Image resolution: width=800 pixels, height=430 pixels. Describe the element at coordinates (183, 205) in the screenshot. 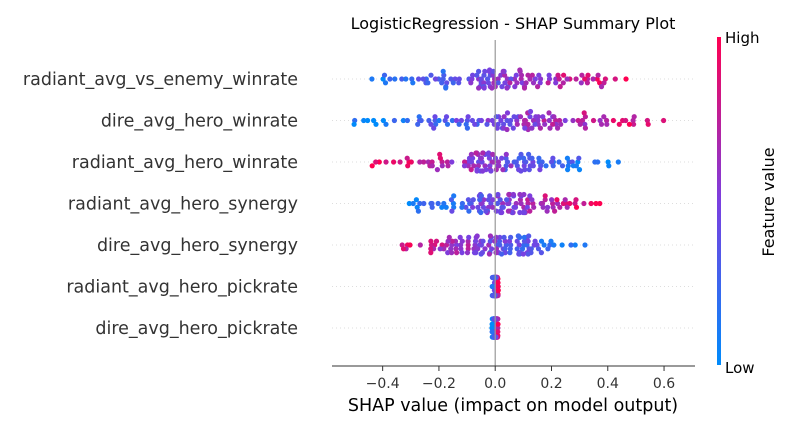

I see `feature-label: radiant_avg_hero_synergy` at that location.